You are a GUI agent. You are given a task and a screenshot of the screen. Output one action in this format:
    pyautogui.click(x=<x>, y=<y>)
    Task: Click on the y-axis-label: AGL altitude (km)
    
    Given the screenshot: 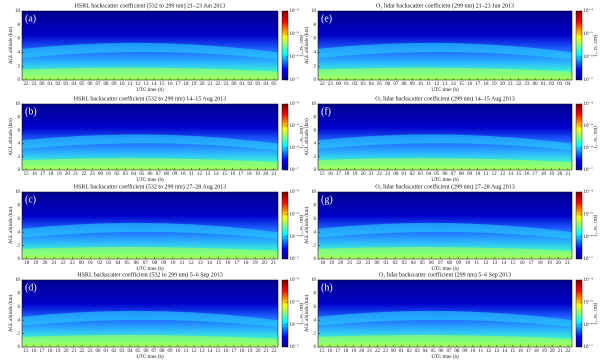 What is the action you would take?
    pyautogui.click(x=11, y=314)
    